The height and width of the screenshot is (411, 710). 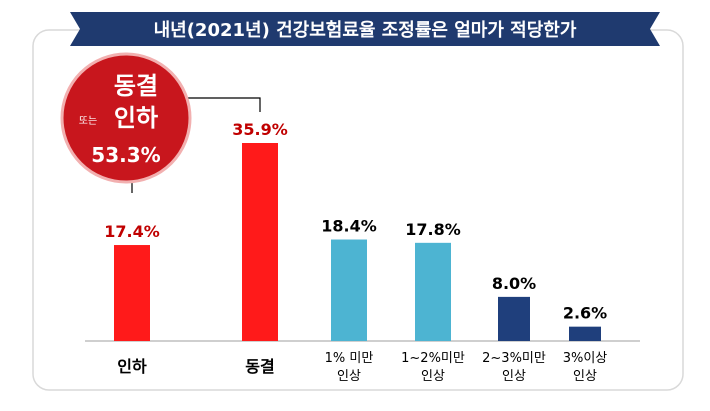 I want to click on category-label-2-1: 인상, so click(x=349, y=376).